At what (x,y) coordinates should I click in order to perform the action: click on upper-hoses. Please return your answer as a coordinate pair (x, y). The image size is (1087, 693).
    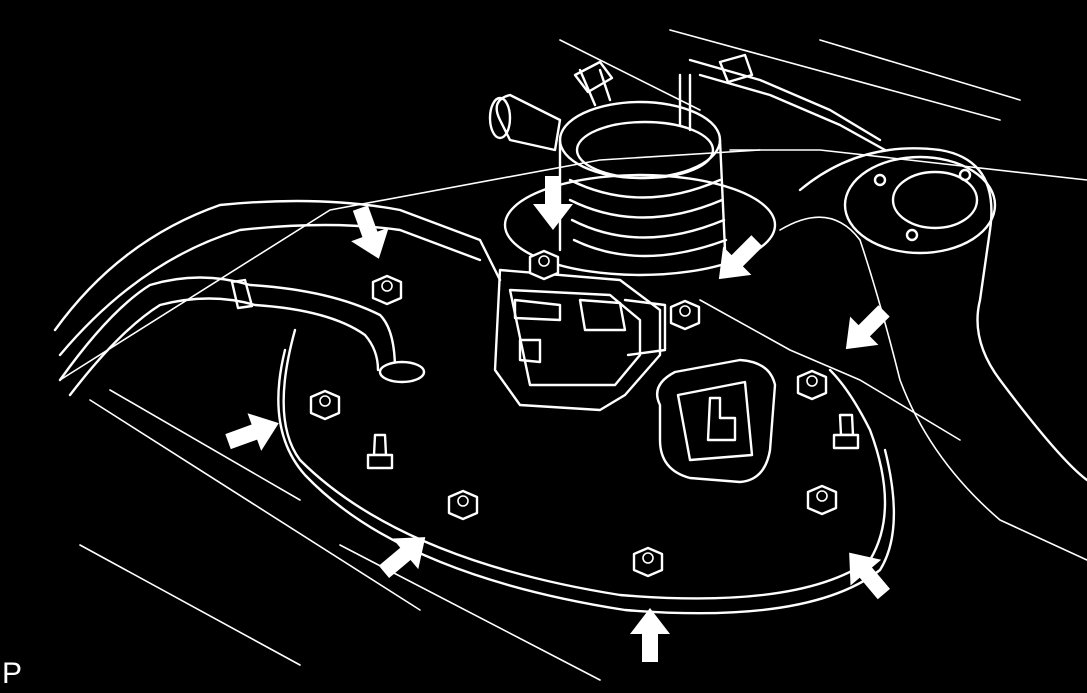
    Looking at the image, I should click on (730, 102).